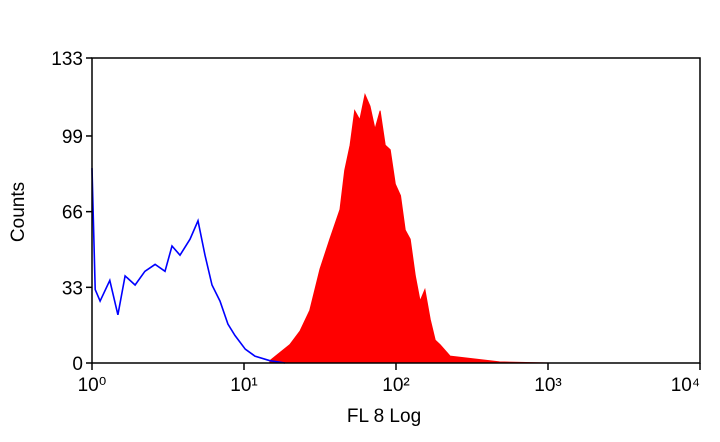 This screenshot has height=442, width=720. I want to click on y-tick-label: 66, so click(72, 213).